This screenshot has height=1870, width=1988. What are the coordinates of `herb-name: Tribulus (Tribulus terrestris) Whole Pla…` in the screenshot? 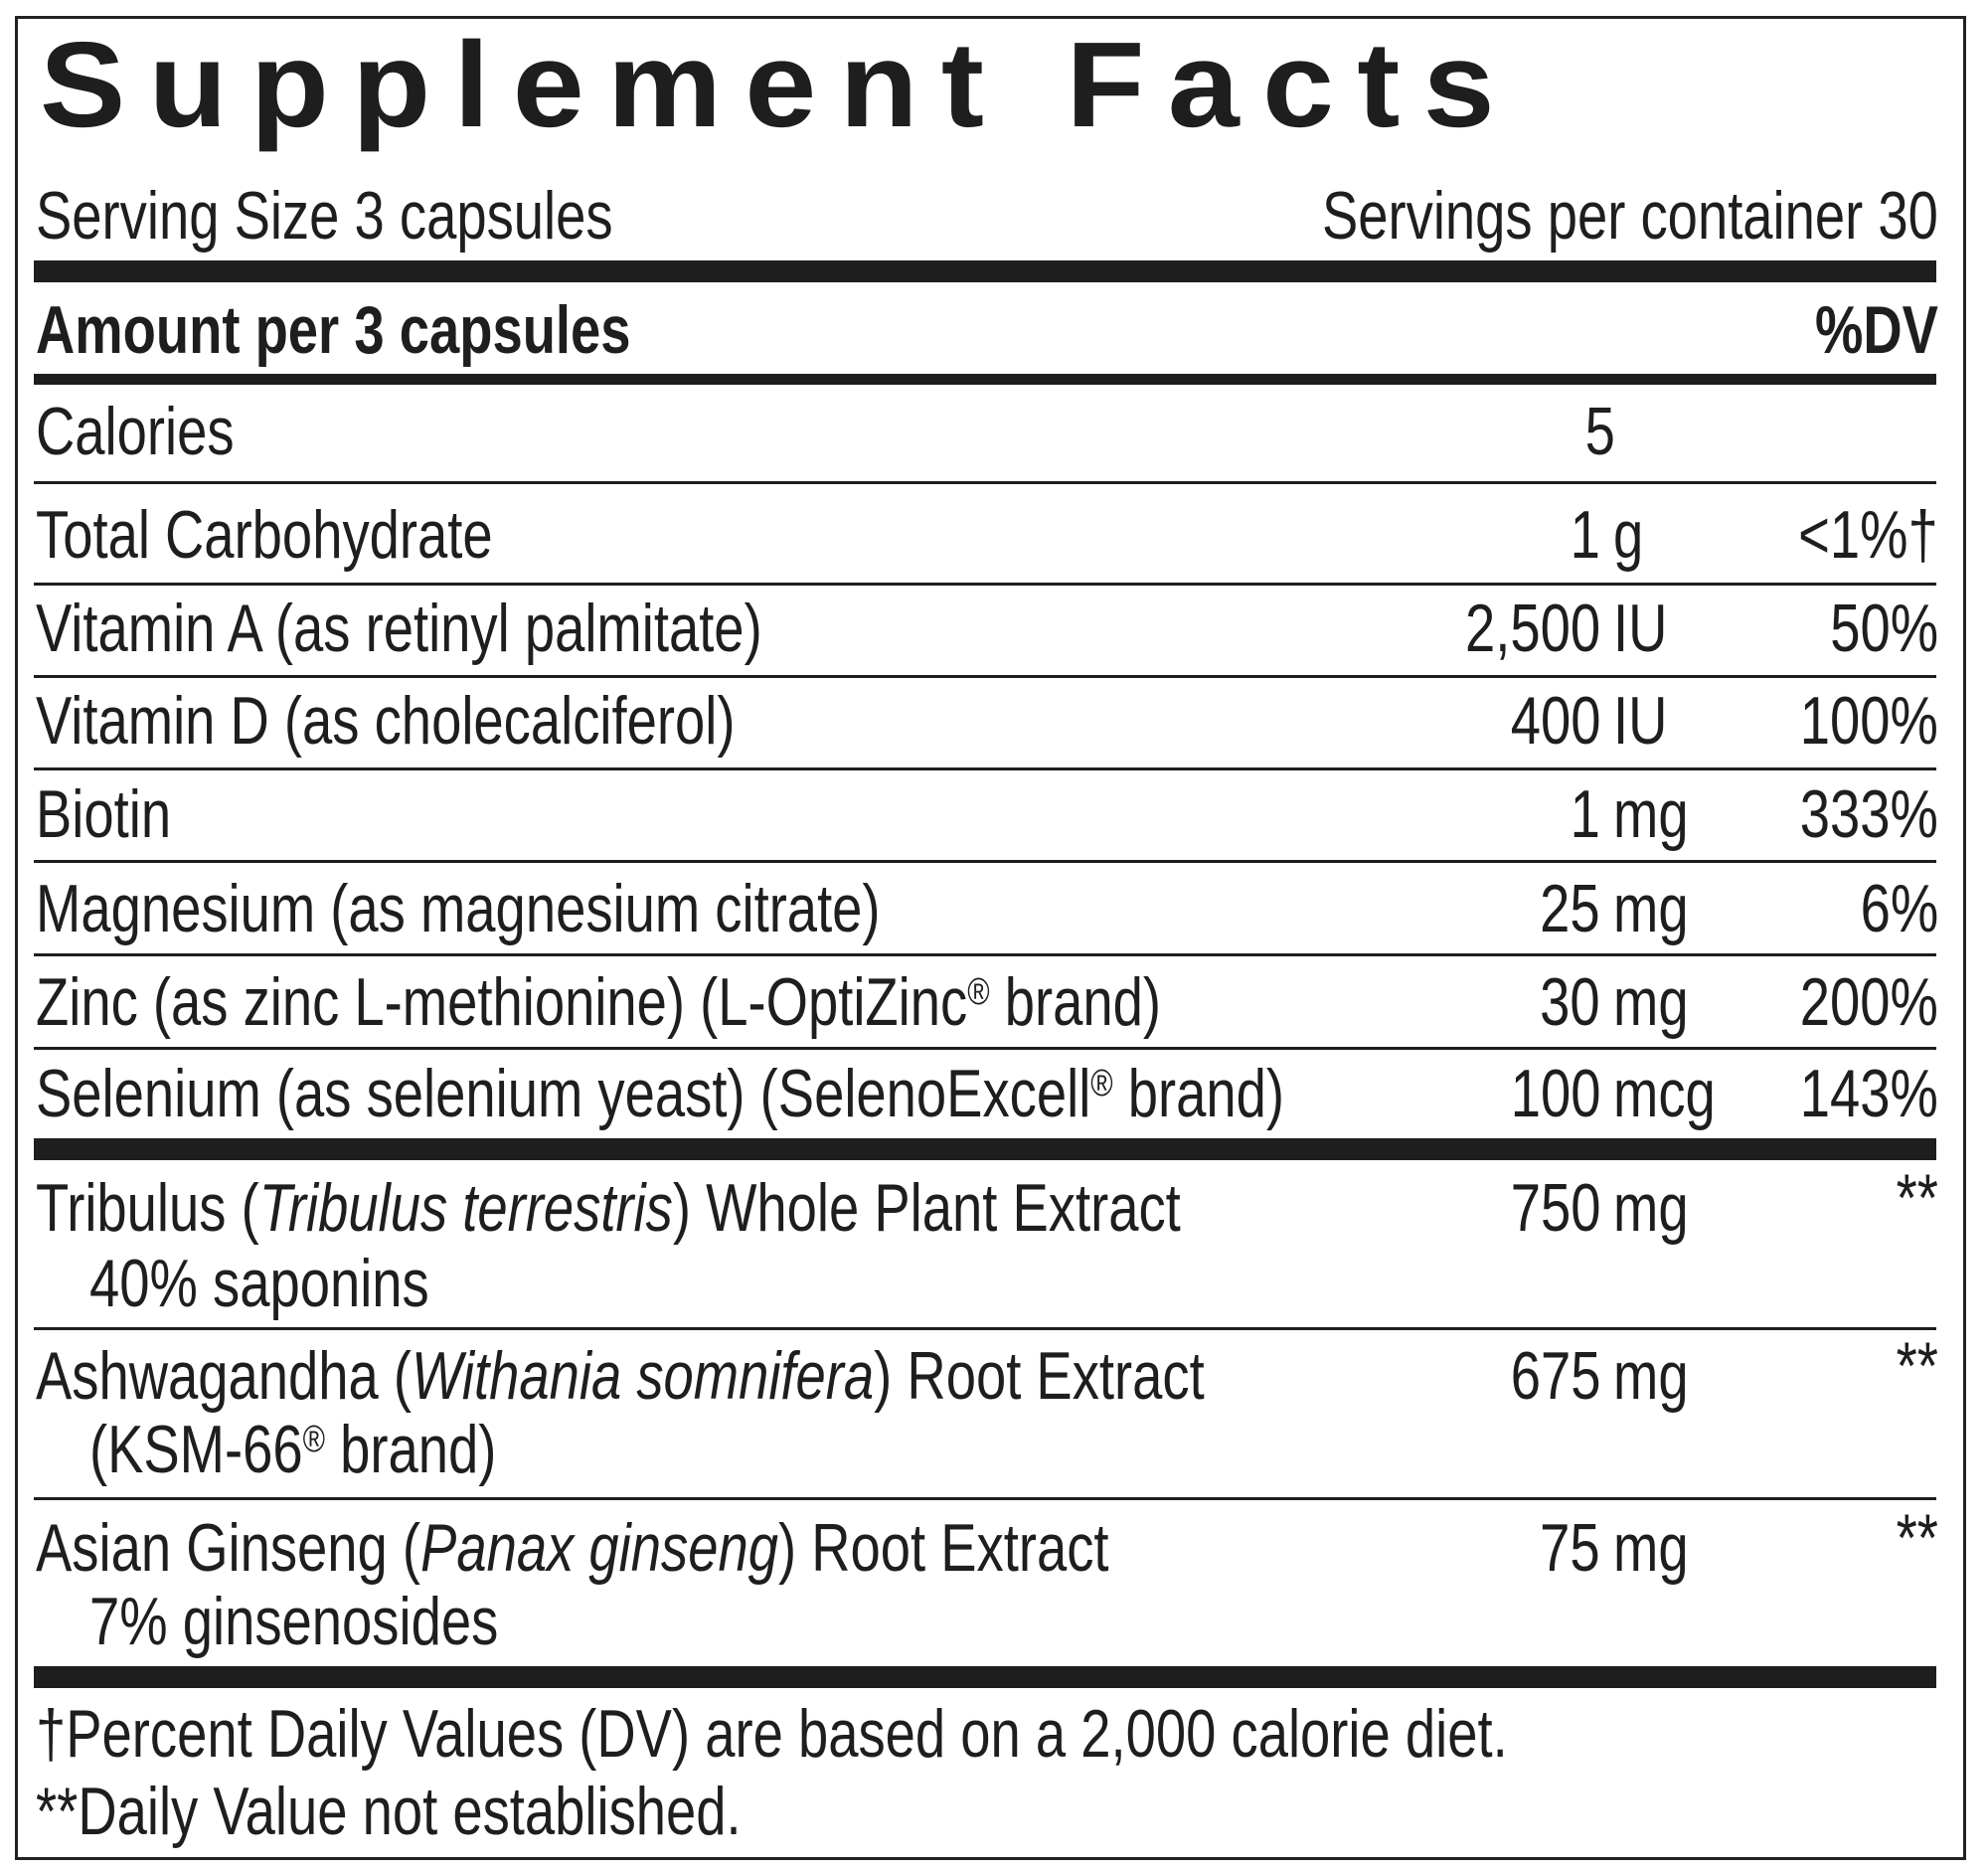 It's located at (608, 1208).